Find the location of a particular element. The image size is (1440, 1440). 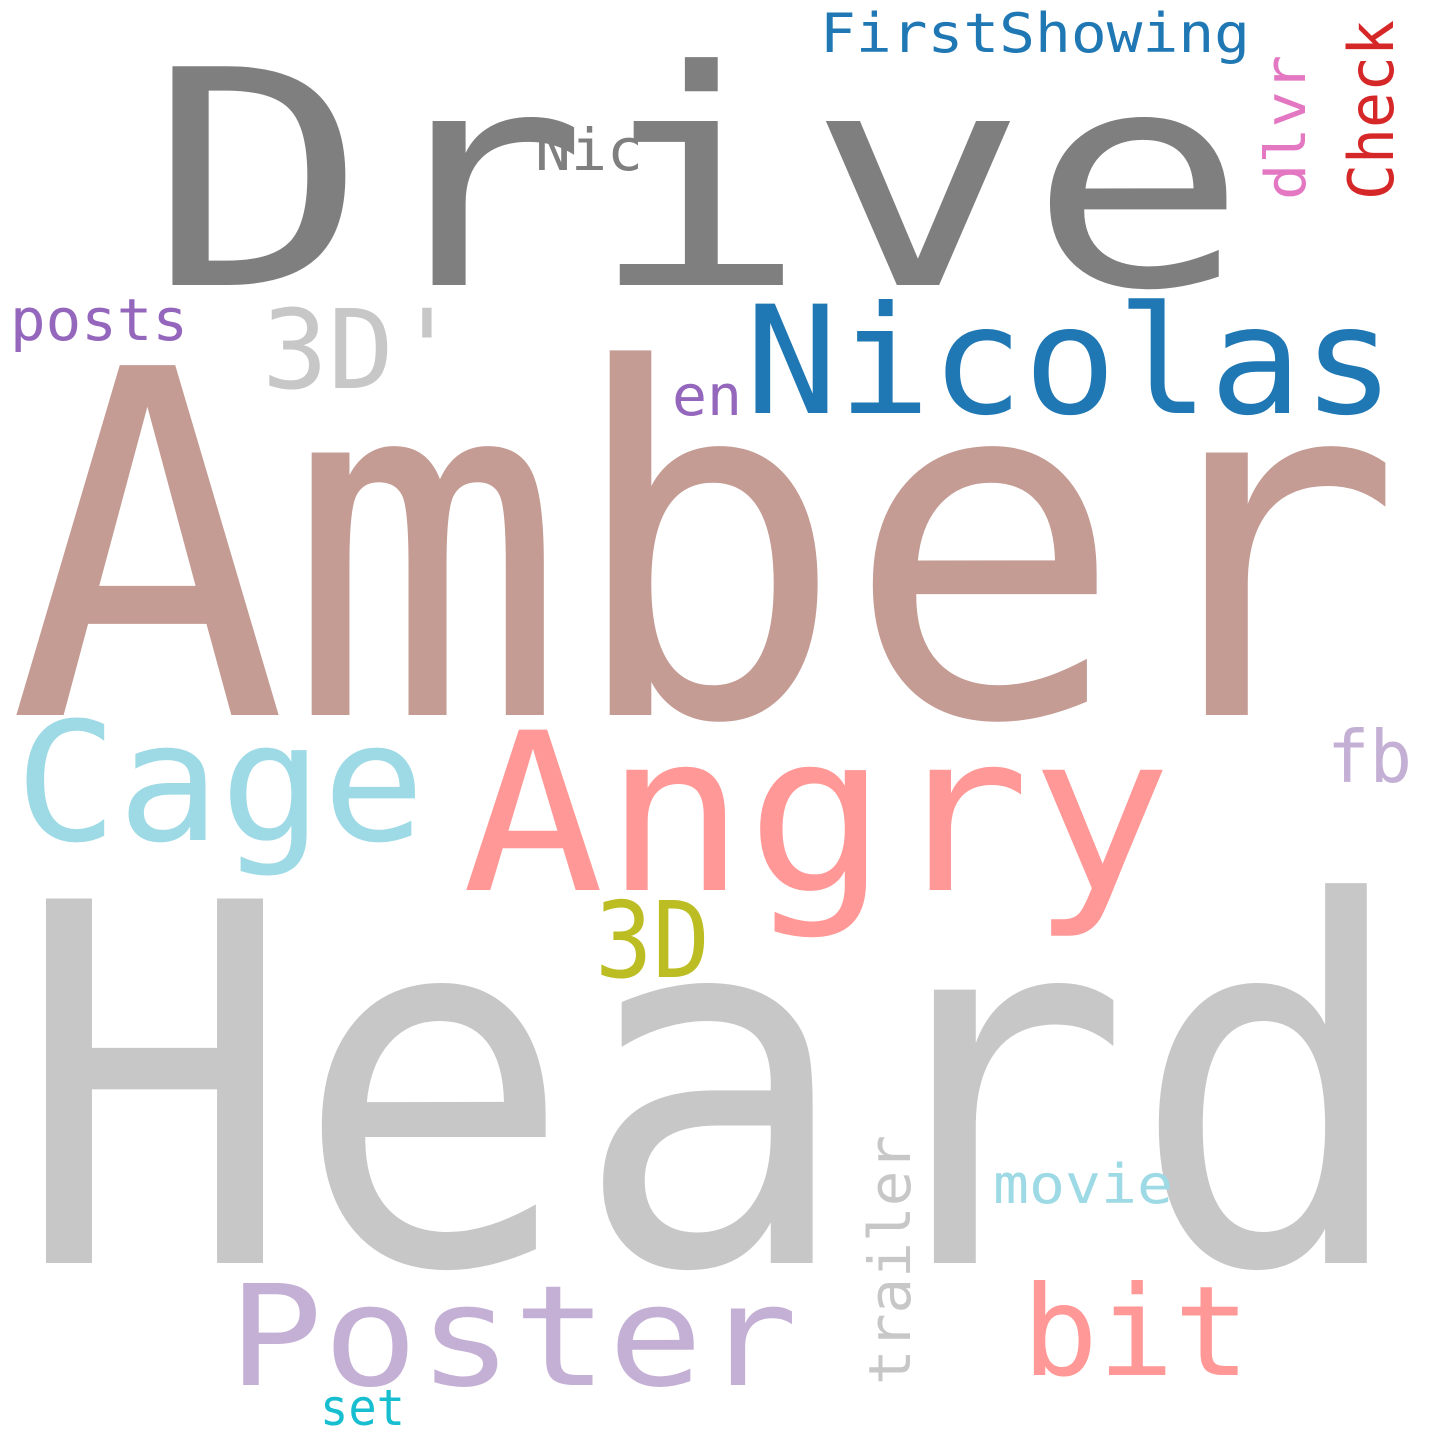

word-en: en is located at coordinates (707, 396).